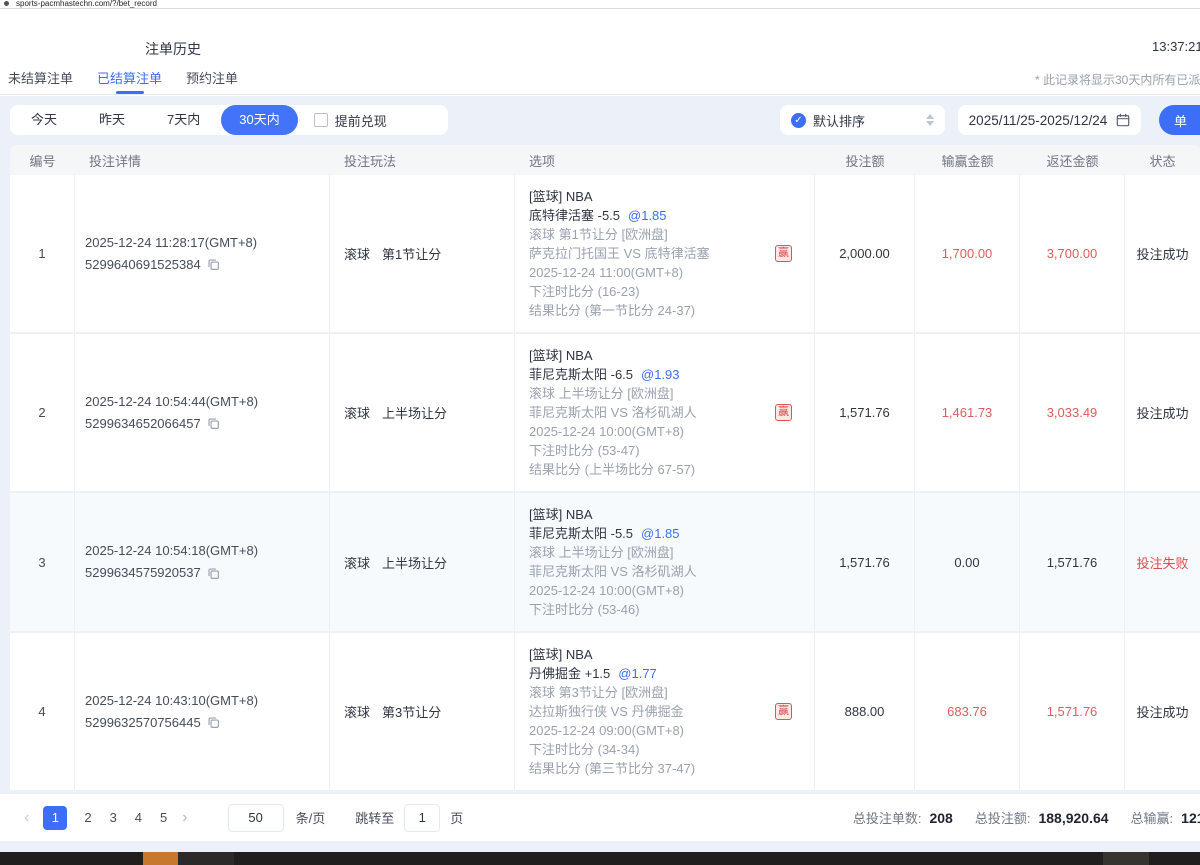  Describe the element at coordinates (185, 817) in the screenshot. I see `next-page-button: ›` at that location.